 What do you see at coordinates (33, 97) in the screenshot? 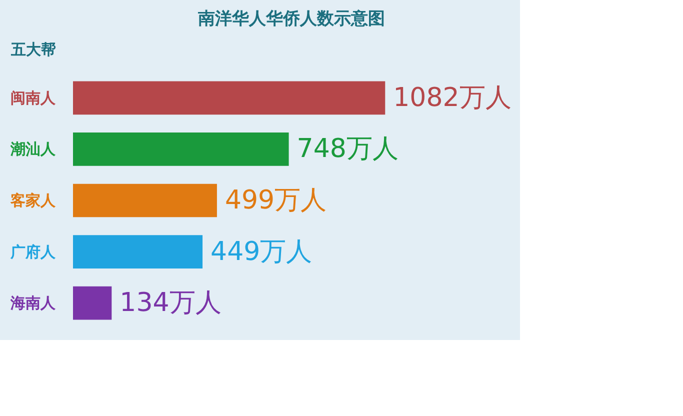
I see `y-tick-label: 闽南人` at bounding box center [33, 97].